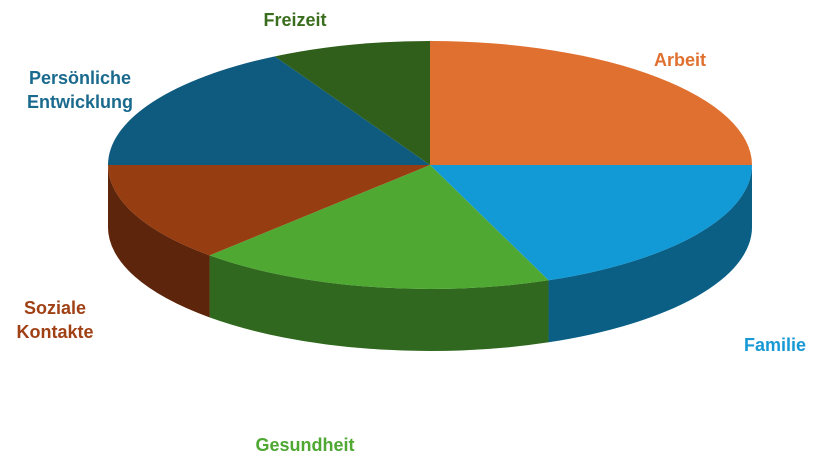 This screenshot has width=817, height=455. What do you see at coordinates (55, 320) in the screenshot?
I see `slice-label: Soziale Kontakte` at bounding box center [55, 320].